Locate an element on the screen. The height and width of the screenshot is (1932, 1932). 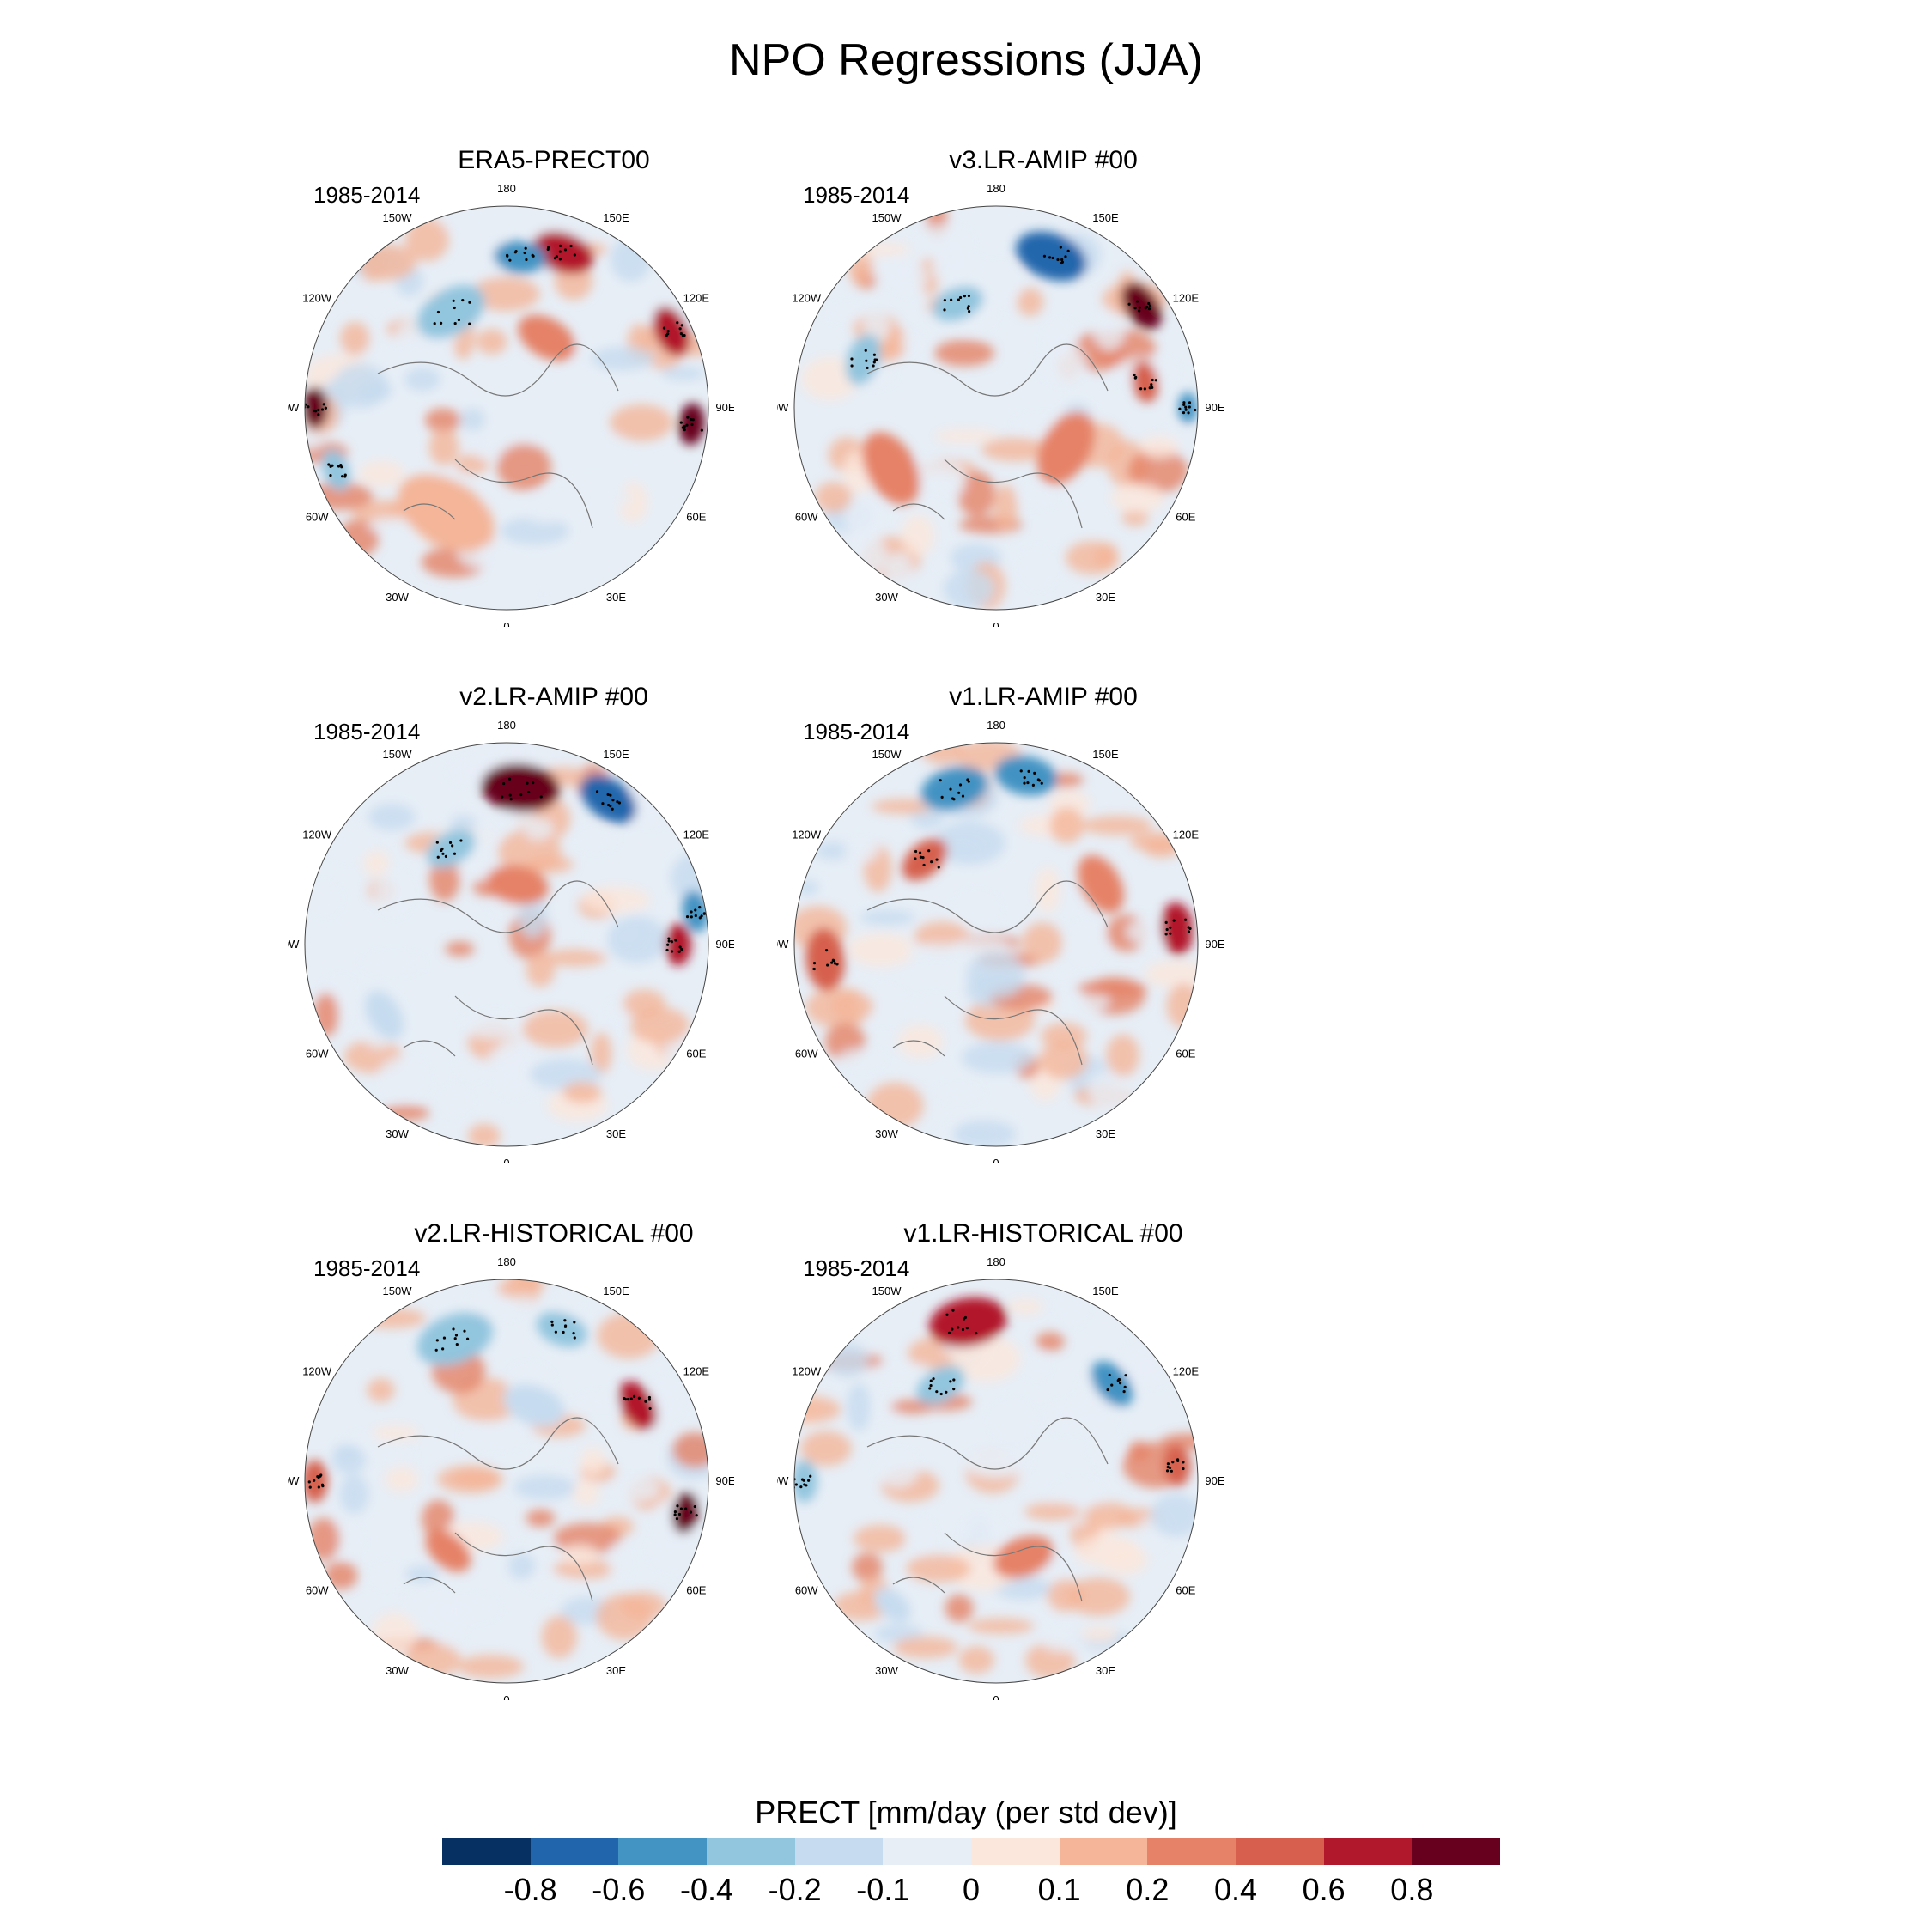
longitude-label: 30E is located at coordinates (1105, 1671).